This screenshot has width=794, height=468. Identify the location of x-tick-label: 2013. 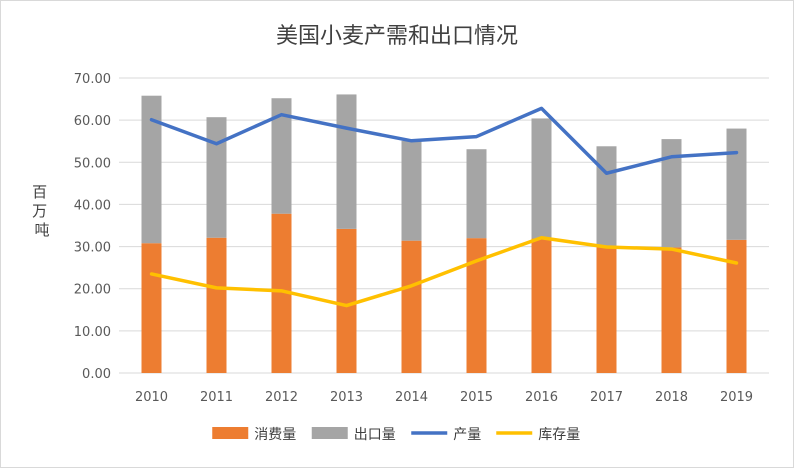
(346, 397).